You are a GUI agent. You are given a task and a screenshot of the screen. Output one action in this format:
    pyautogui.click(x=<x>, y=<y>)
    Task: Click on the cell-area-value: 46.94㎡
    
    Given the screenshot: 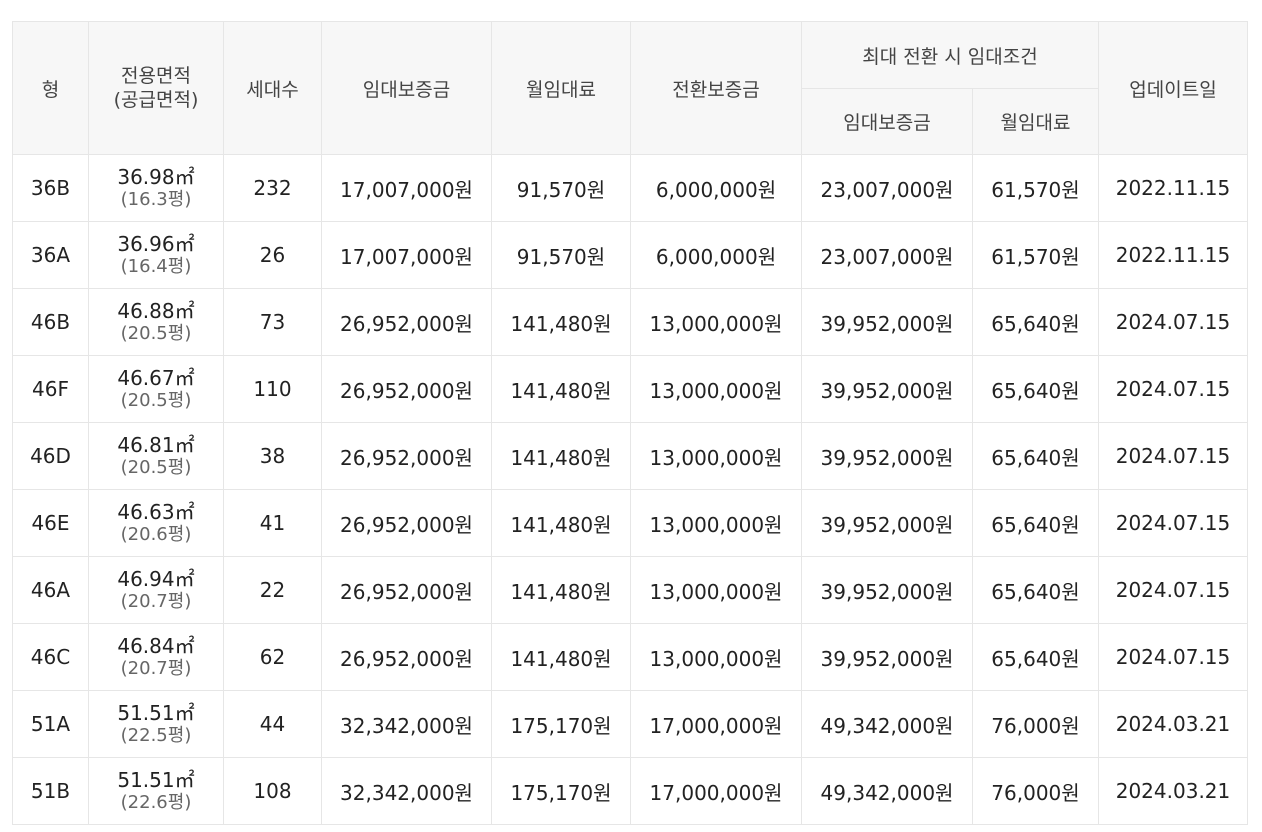 What is the action you would take?
    pyautogui.click(x=156, y=578)
    